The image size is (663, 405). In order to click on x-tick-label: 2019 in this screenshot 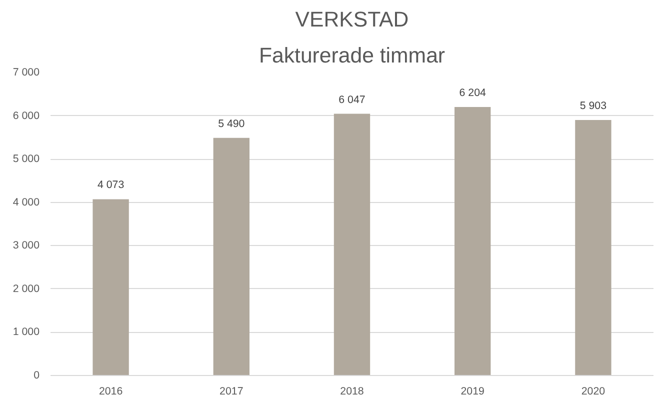, I will do `click(472, 392)`.